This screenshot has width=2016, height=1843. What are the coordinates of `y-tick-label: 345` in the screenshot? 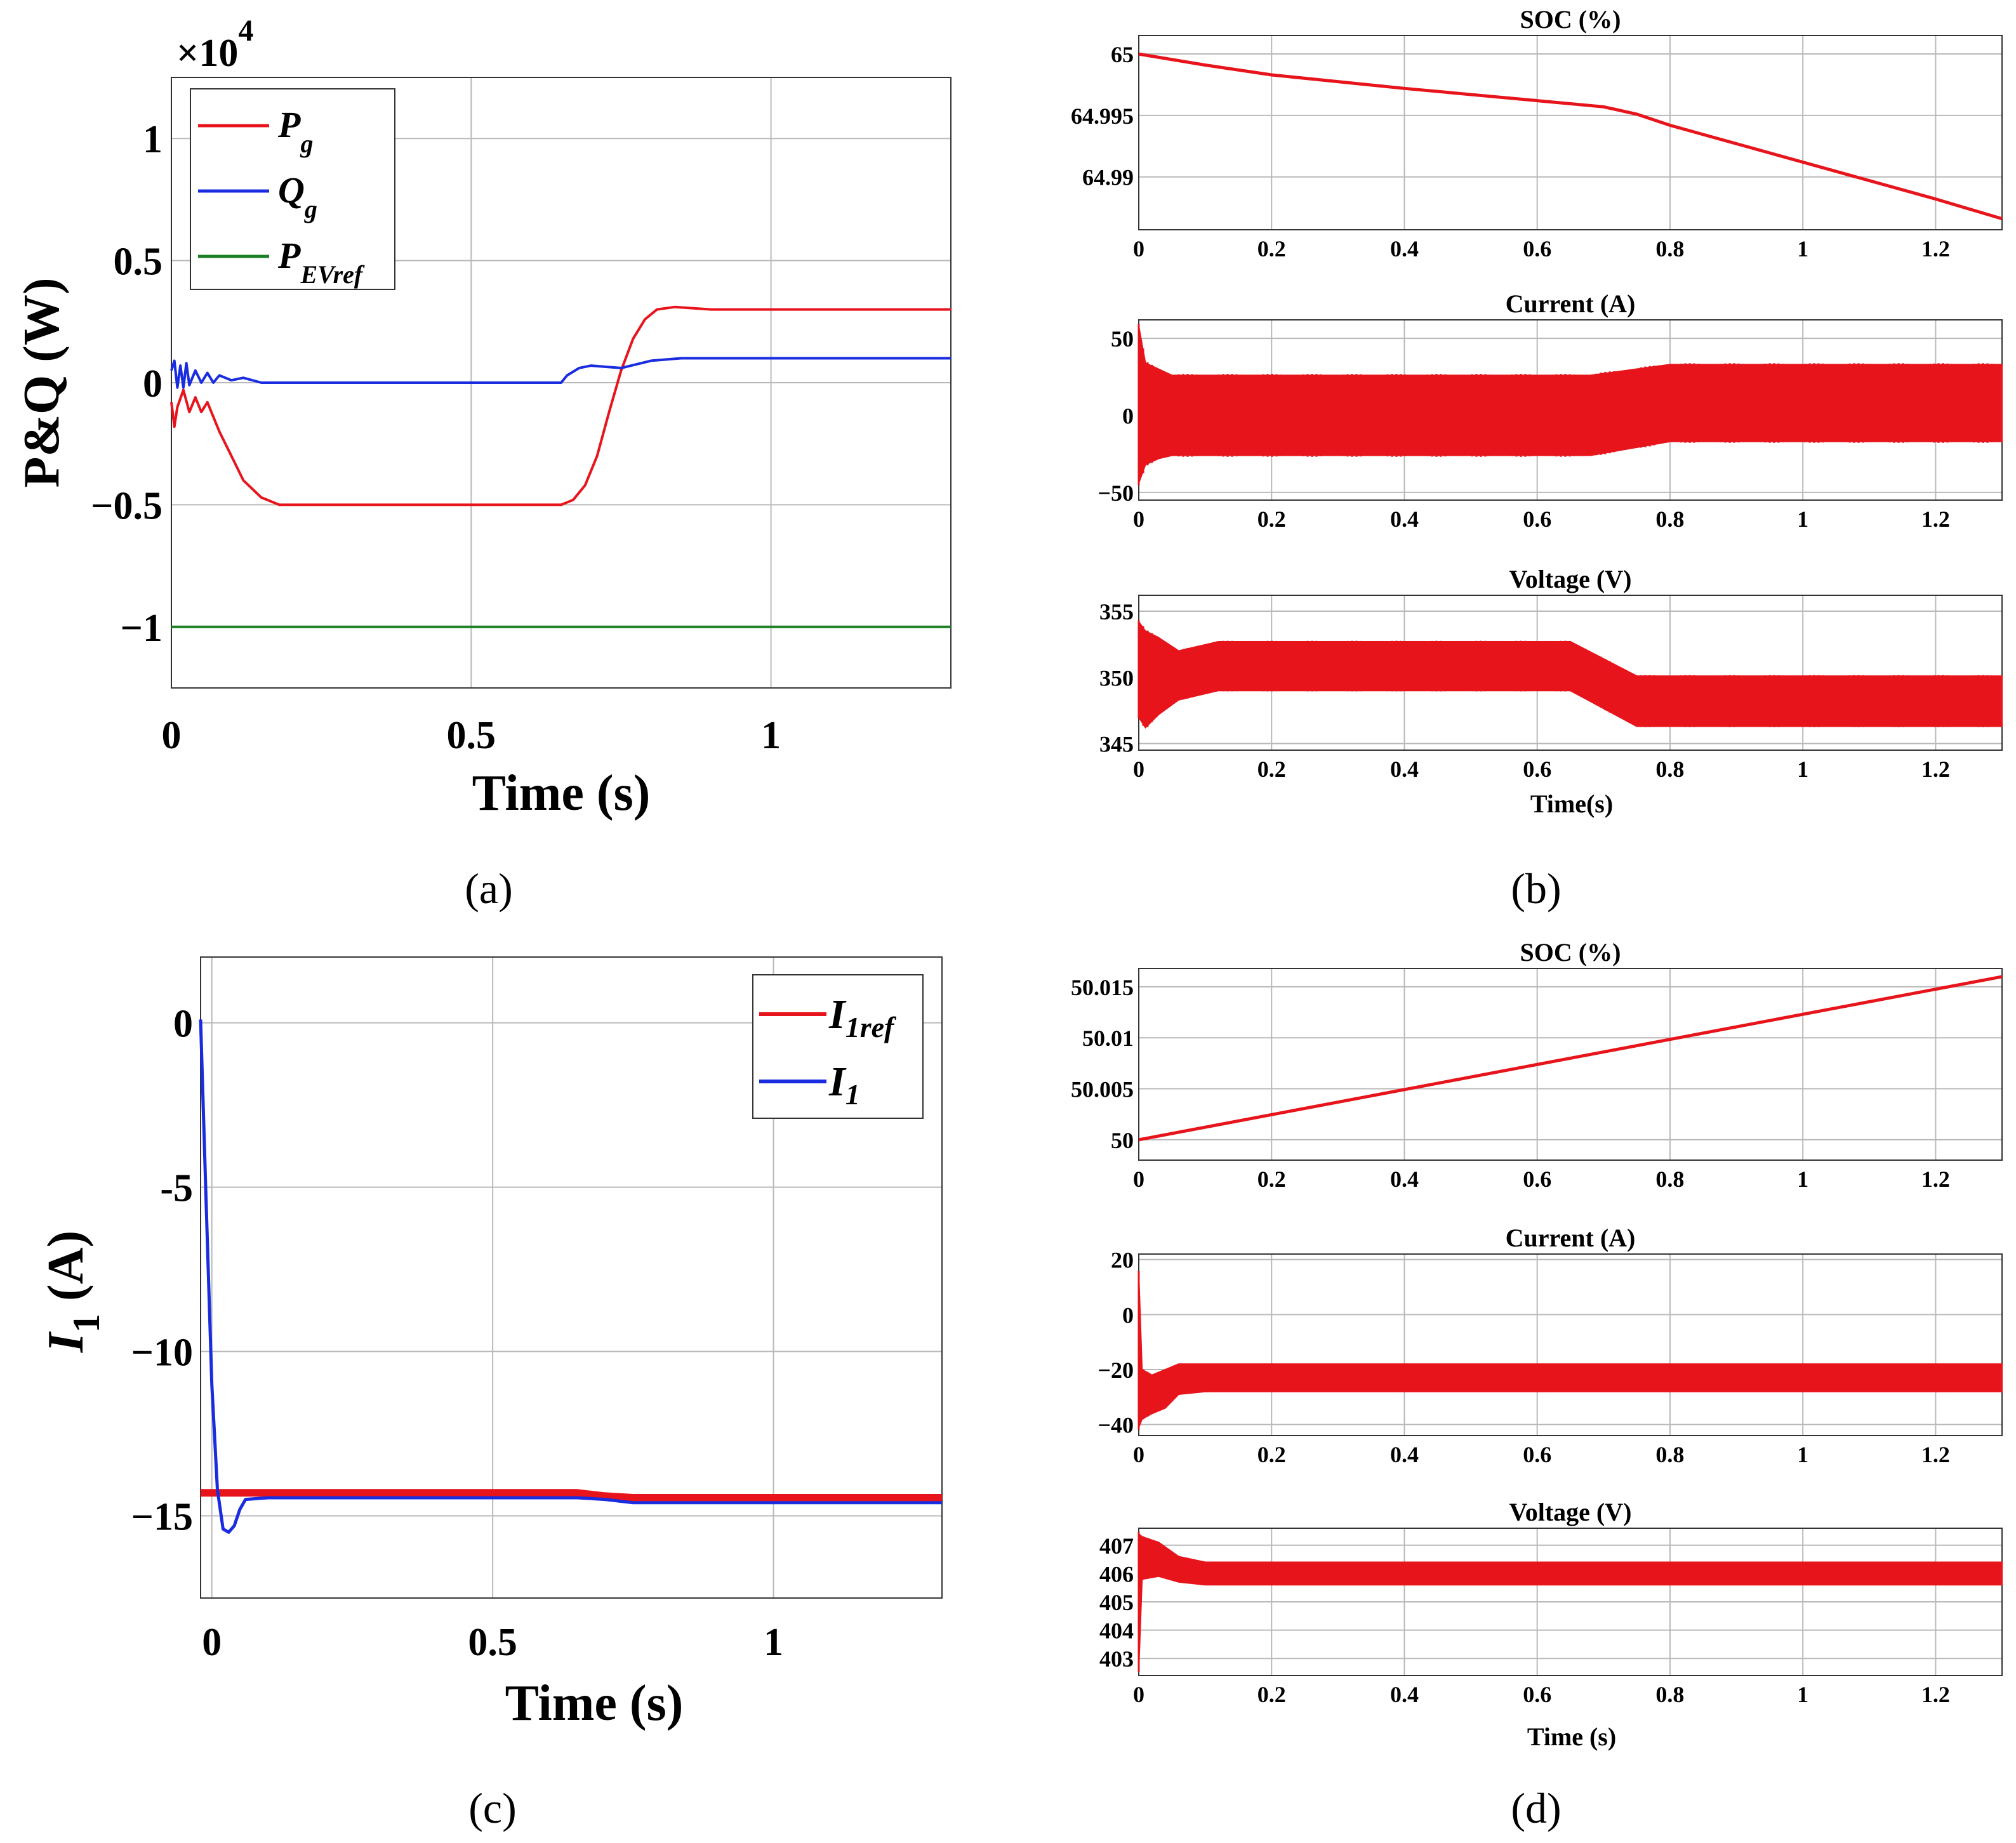 It's located at (1116, 745).